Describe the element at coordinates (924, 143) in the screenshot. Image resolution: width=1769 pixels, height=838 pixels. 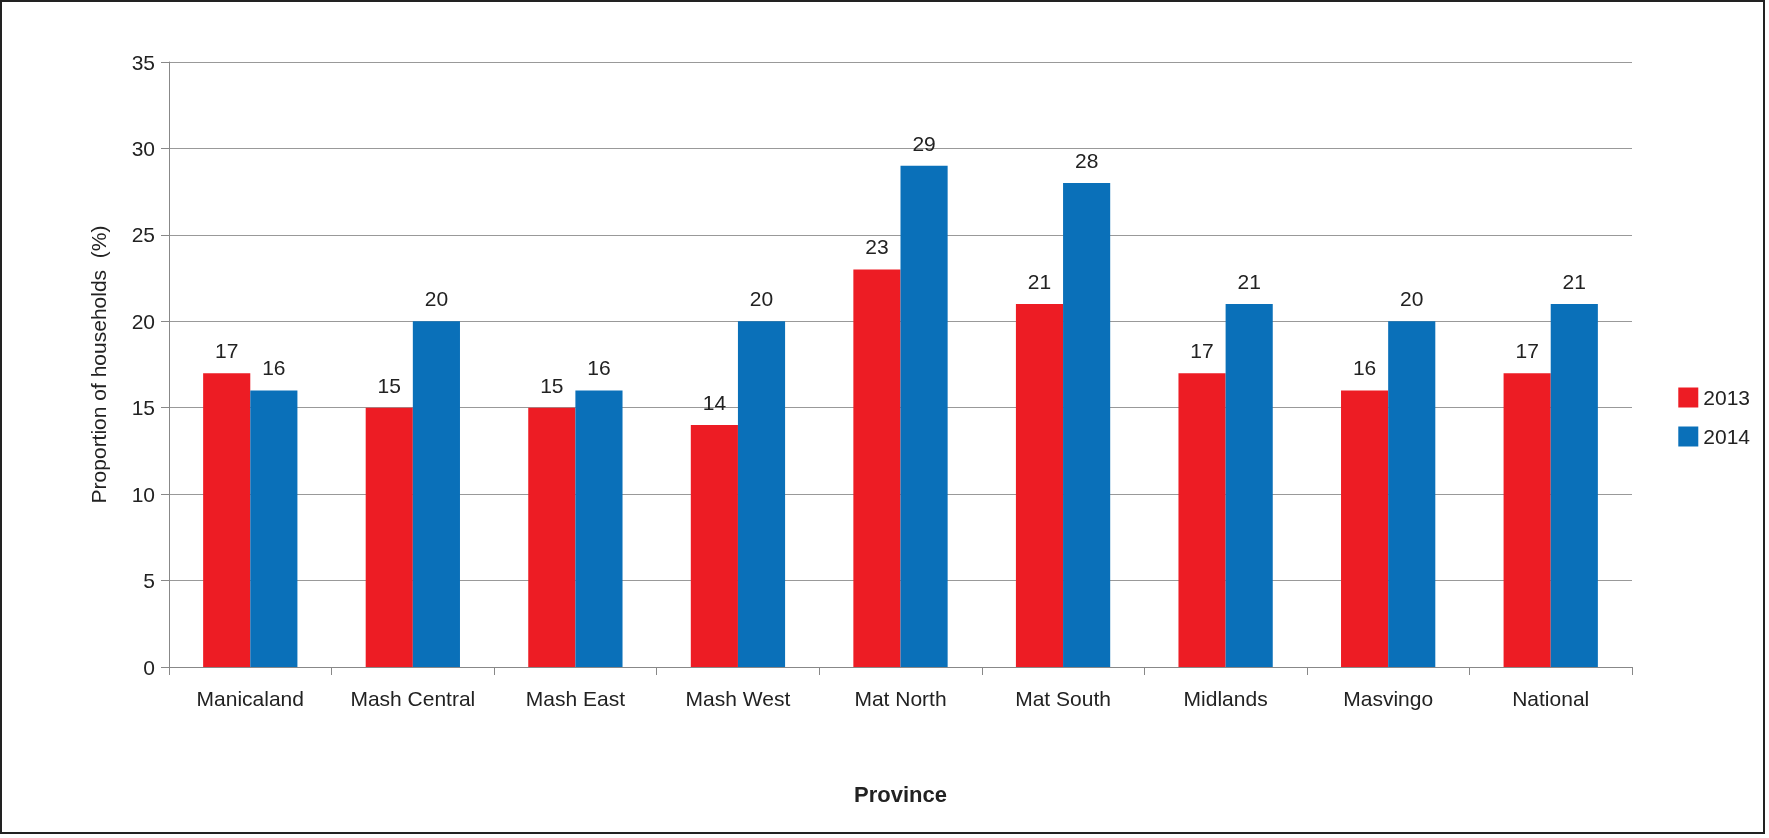
I see `data-label: 29` at that location.